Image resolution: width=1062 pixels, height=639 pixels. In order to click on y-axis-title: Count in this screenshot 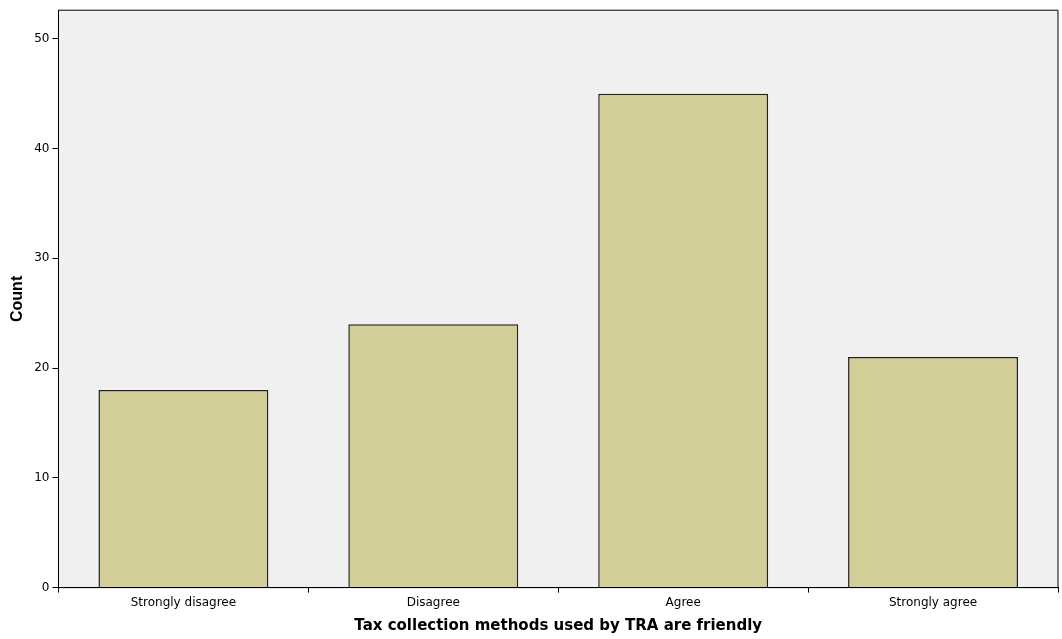, I will do `click(17, 298)`.